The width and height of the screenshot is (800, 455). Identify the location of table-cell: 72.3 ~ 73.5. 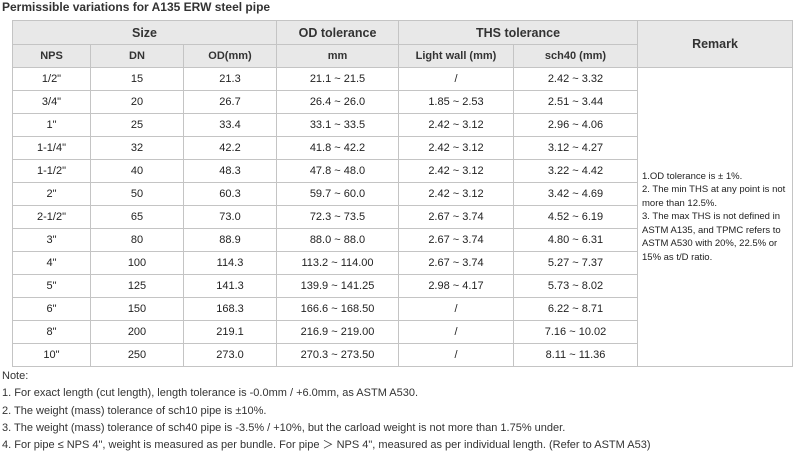
(337, 217).